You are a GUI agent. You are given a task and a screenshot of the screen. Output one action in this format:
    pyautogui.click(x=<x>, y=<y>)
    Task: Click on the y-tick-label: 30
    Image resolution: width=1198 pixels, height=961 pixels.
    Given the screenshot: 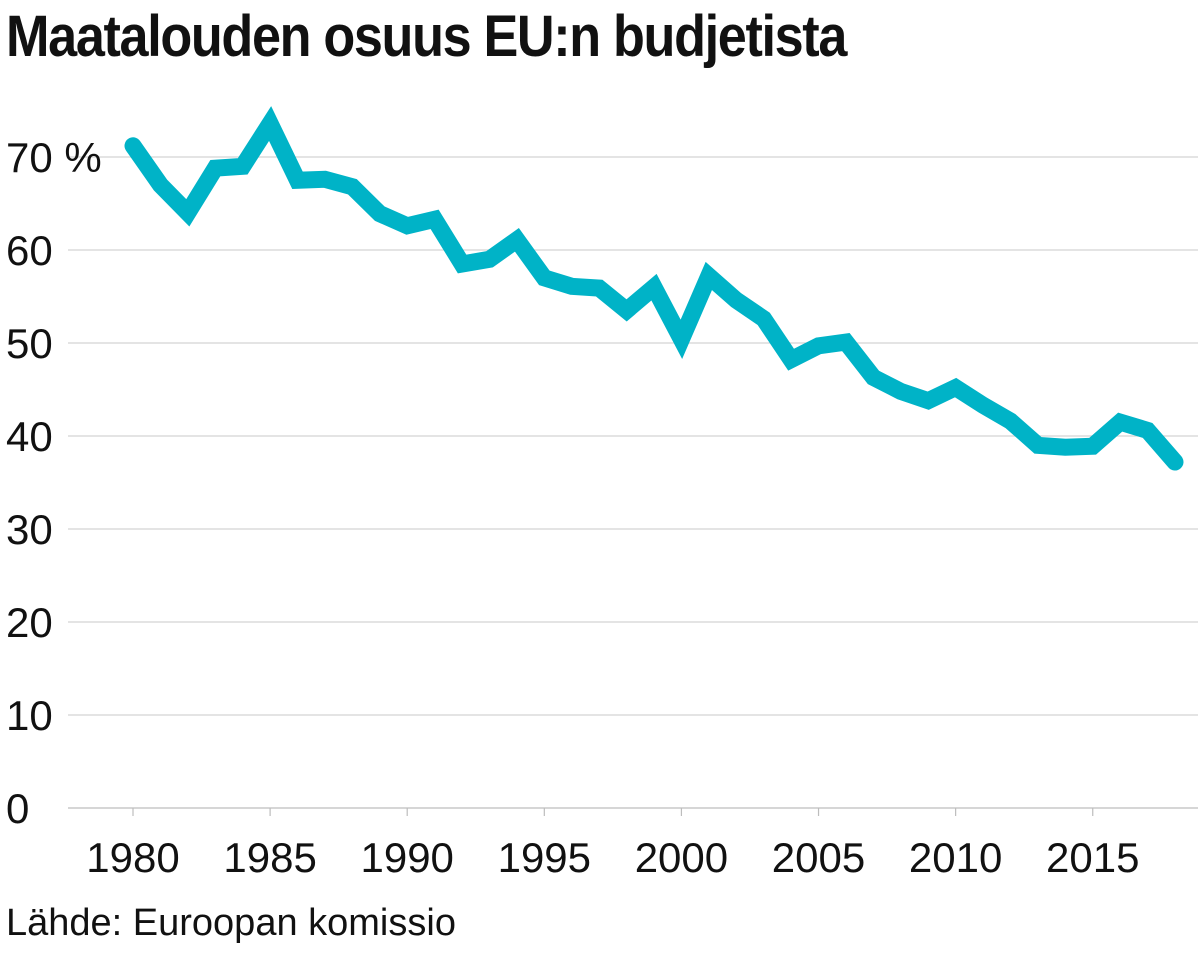 What is the action you would take?
    pyautogui.click(x=29, y=529)
    